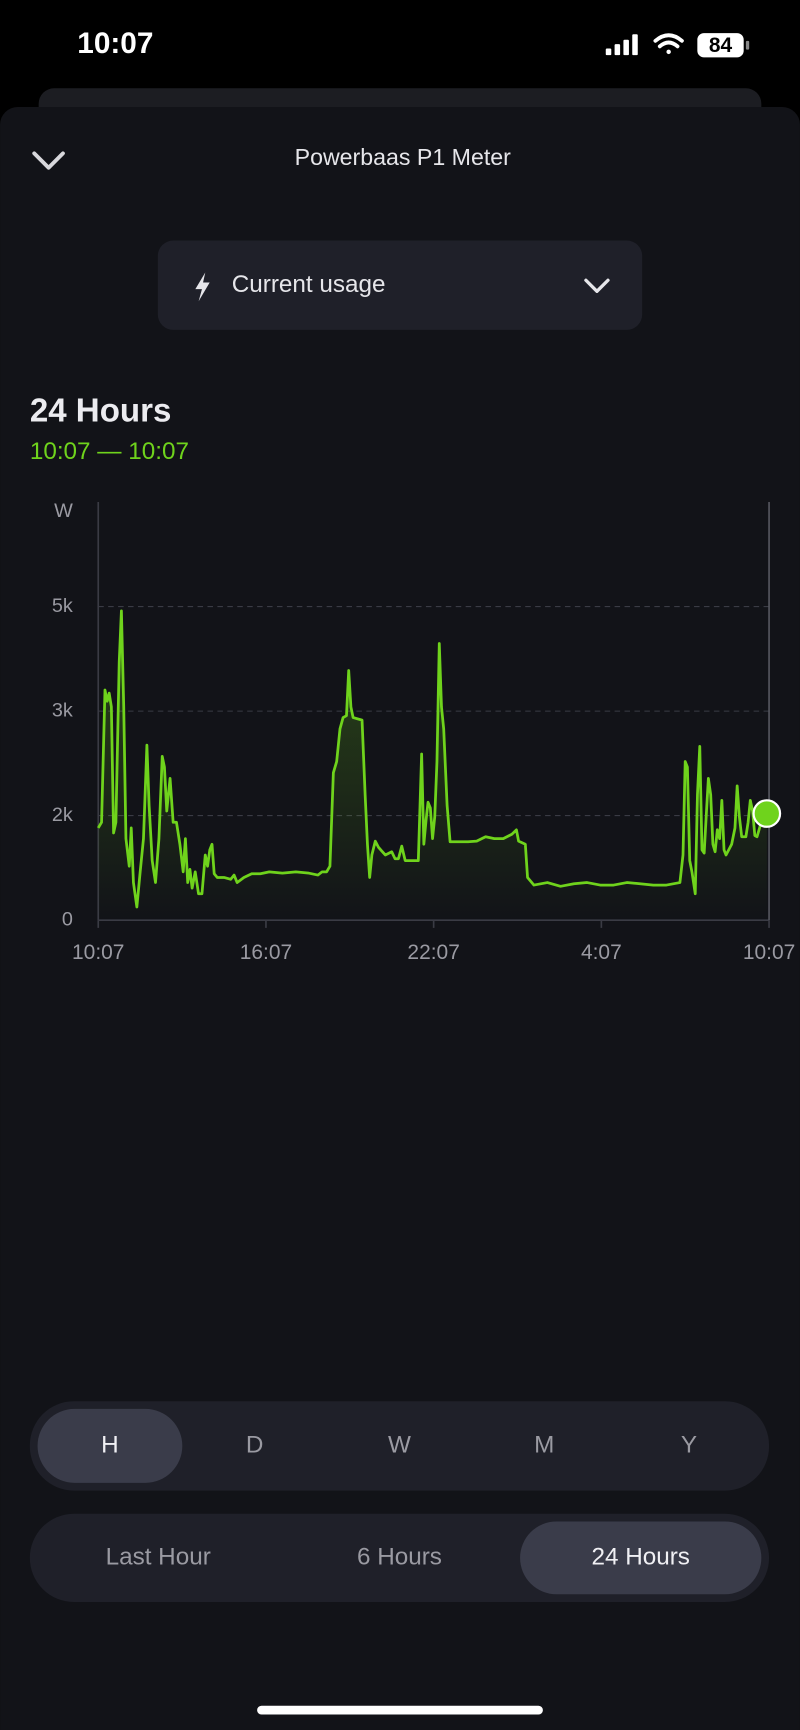  What do you see at coordinates (433, 952) in the screenshot?
I see `x-tick-label: 22:07` at bounding box center [433, 952].